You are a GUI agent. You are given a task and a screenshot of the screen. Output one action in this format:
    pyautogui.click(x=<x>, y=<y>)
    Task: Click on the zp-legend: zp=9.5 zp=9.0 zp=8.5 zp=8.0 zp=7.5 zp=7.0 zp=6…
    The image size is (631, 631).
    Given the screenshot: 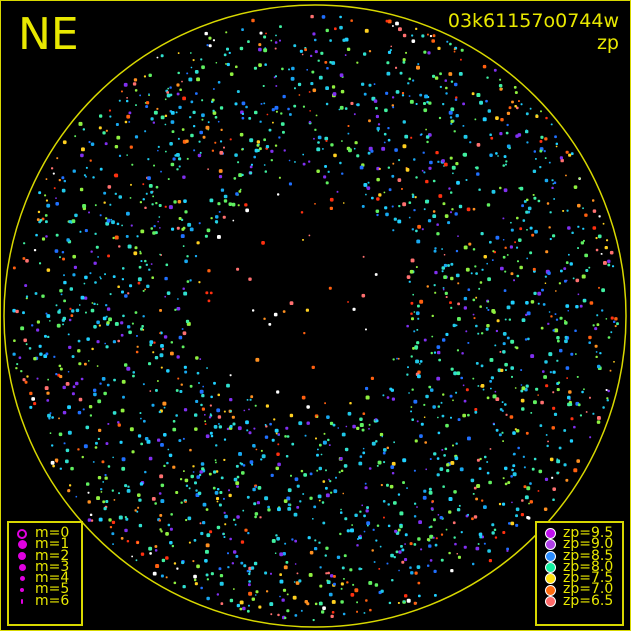 What is the action you would take?
    pyautogui.click(x=579, y=573)
    